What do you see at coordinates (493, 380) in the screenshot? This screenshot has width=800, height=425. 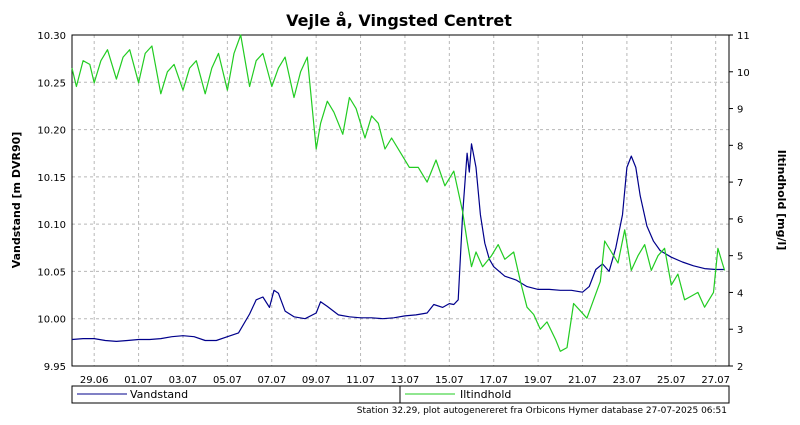 I see `x-tick-label: 17.07` at bounding box center [493, 380].